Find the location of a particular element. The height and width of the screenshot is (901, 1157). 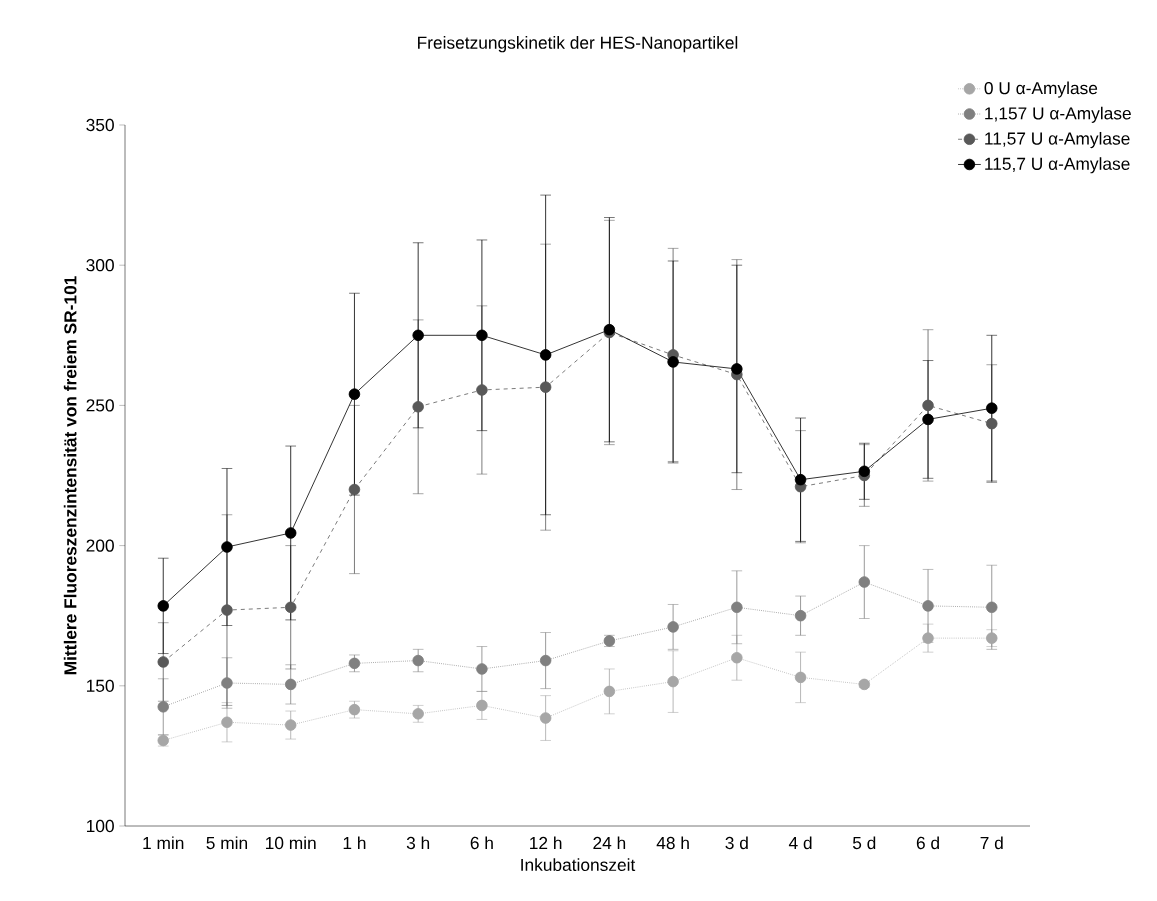

x-tick-label: 3 h is located at coordinates (418, 843).